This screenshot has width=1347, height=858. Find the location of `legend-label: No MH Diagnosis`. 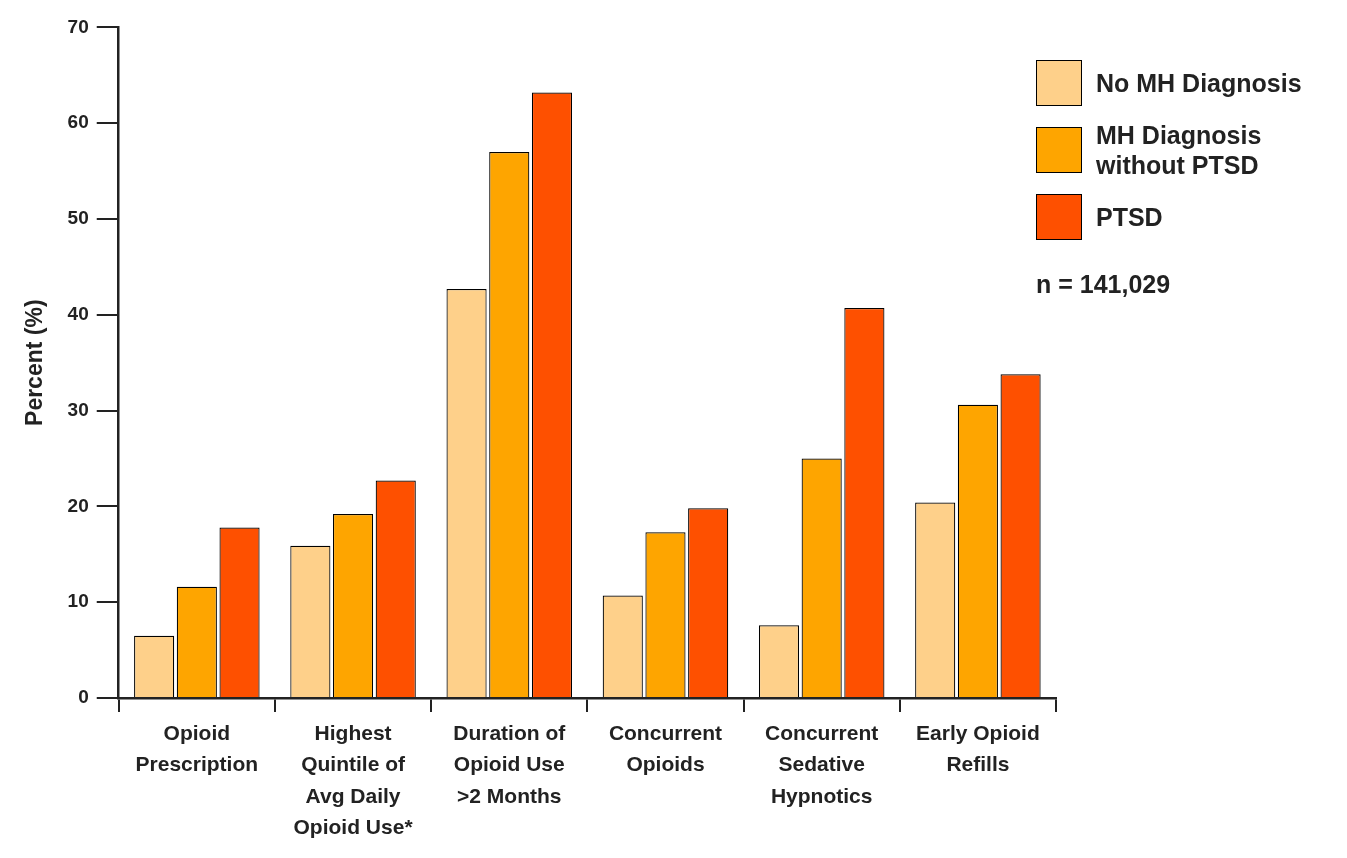

legend-label: No MH Diagnosis is located at coordinates (1199, 83).